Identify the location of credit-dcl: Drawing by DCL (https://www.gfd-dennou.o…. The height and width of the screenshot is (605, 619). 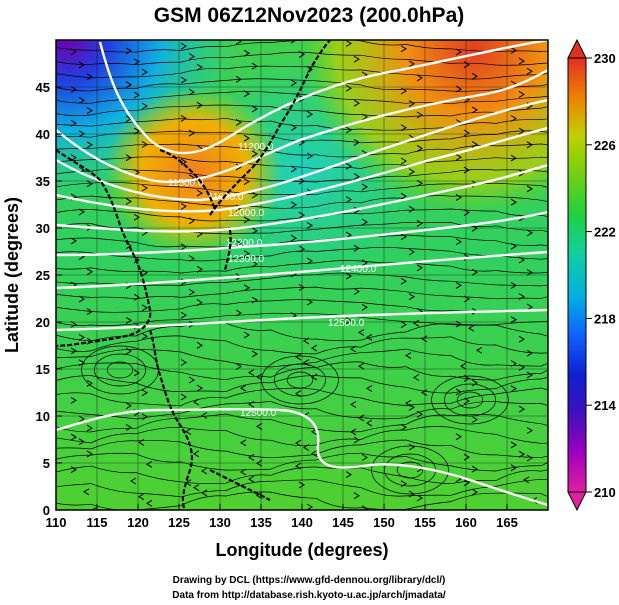
(309, 580).